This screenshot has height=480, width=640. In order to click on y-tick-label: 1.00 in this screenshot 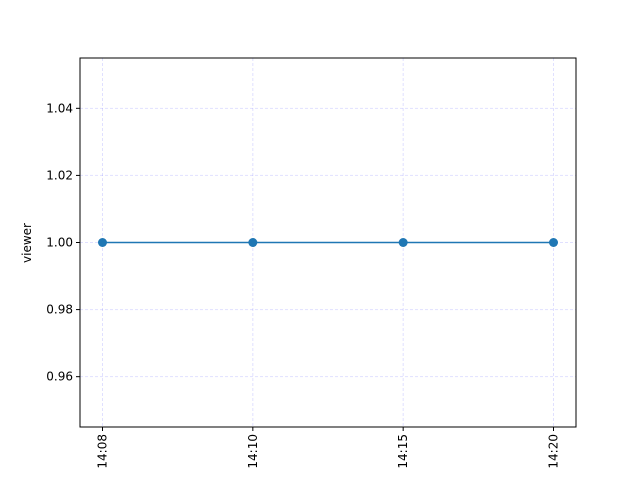, I will do `click(59, 243)`.